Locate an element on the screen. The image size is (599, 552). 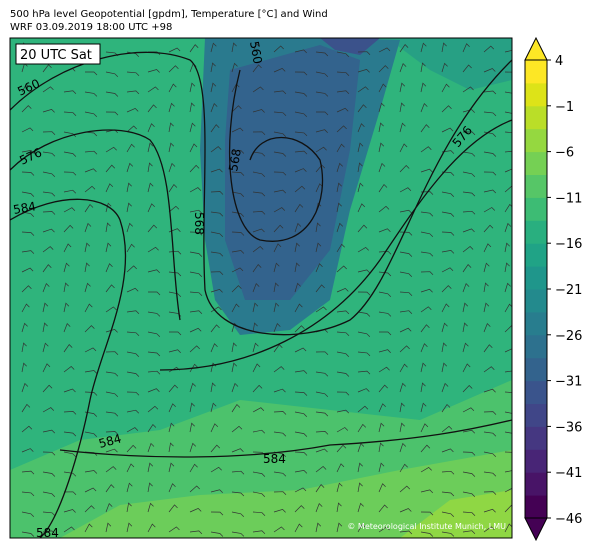
colorbar-tick-label: −1 is located at coordinates (564, 107).